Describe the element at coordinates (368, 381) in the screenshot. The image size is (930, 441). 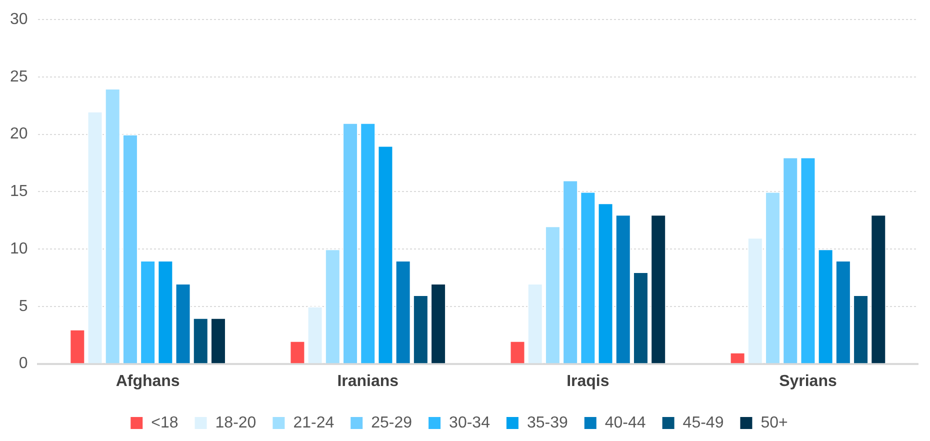
I see `x-tick-label: Iranians` at that location.